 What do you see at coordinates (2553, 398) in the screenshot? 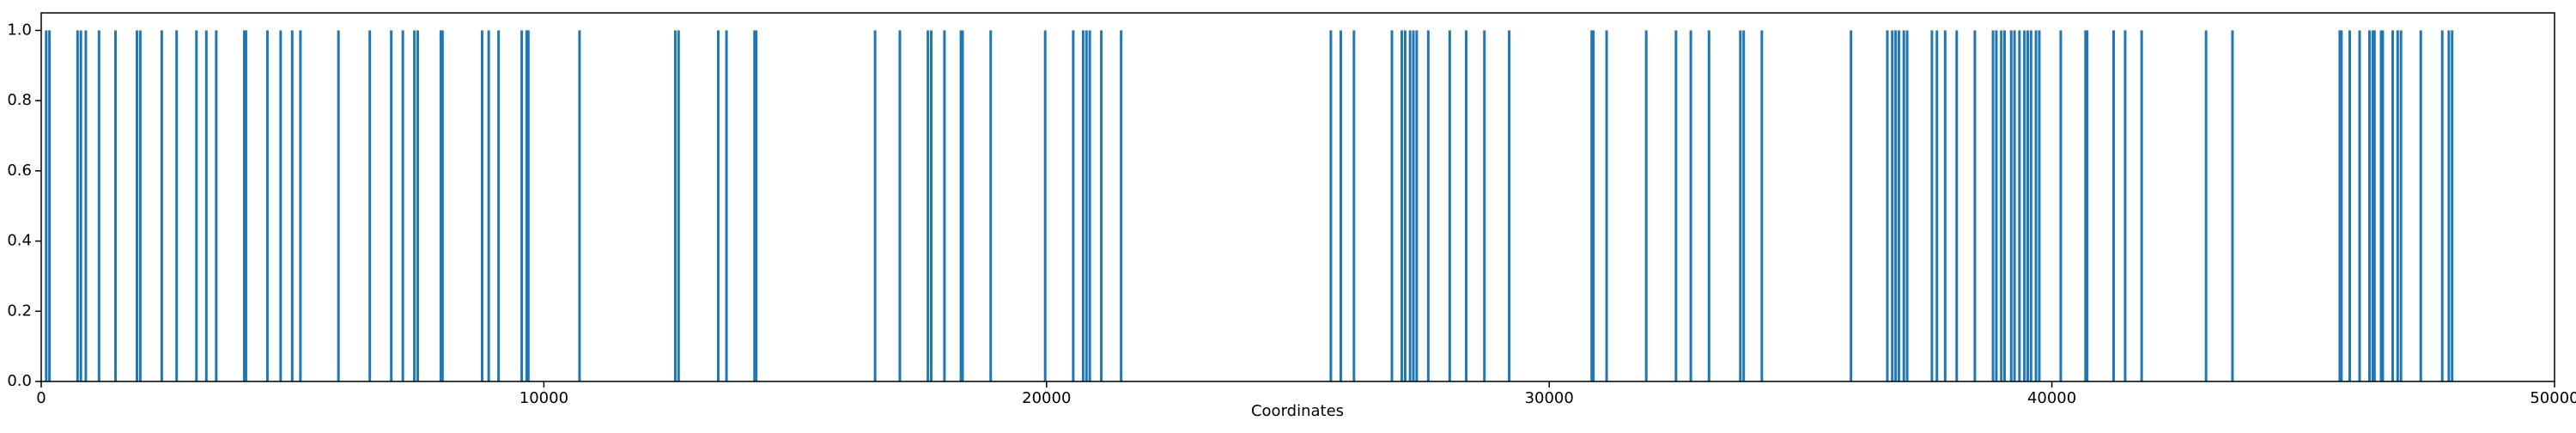
I see `x-tick-label: 50000` at bounding box center [2553, 398].